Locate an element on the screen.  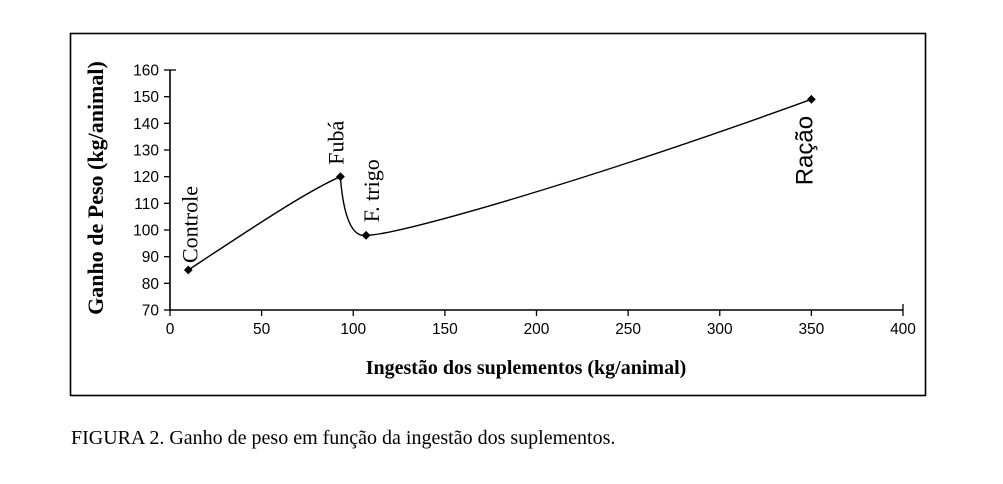
x-tick-label: 400 is located at coordinates (903, 329).